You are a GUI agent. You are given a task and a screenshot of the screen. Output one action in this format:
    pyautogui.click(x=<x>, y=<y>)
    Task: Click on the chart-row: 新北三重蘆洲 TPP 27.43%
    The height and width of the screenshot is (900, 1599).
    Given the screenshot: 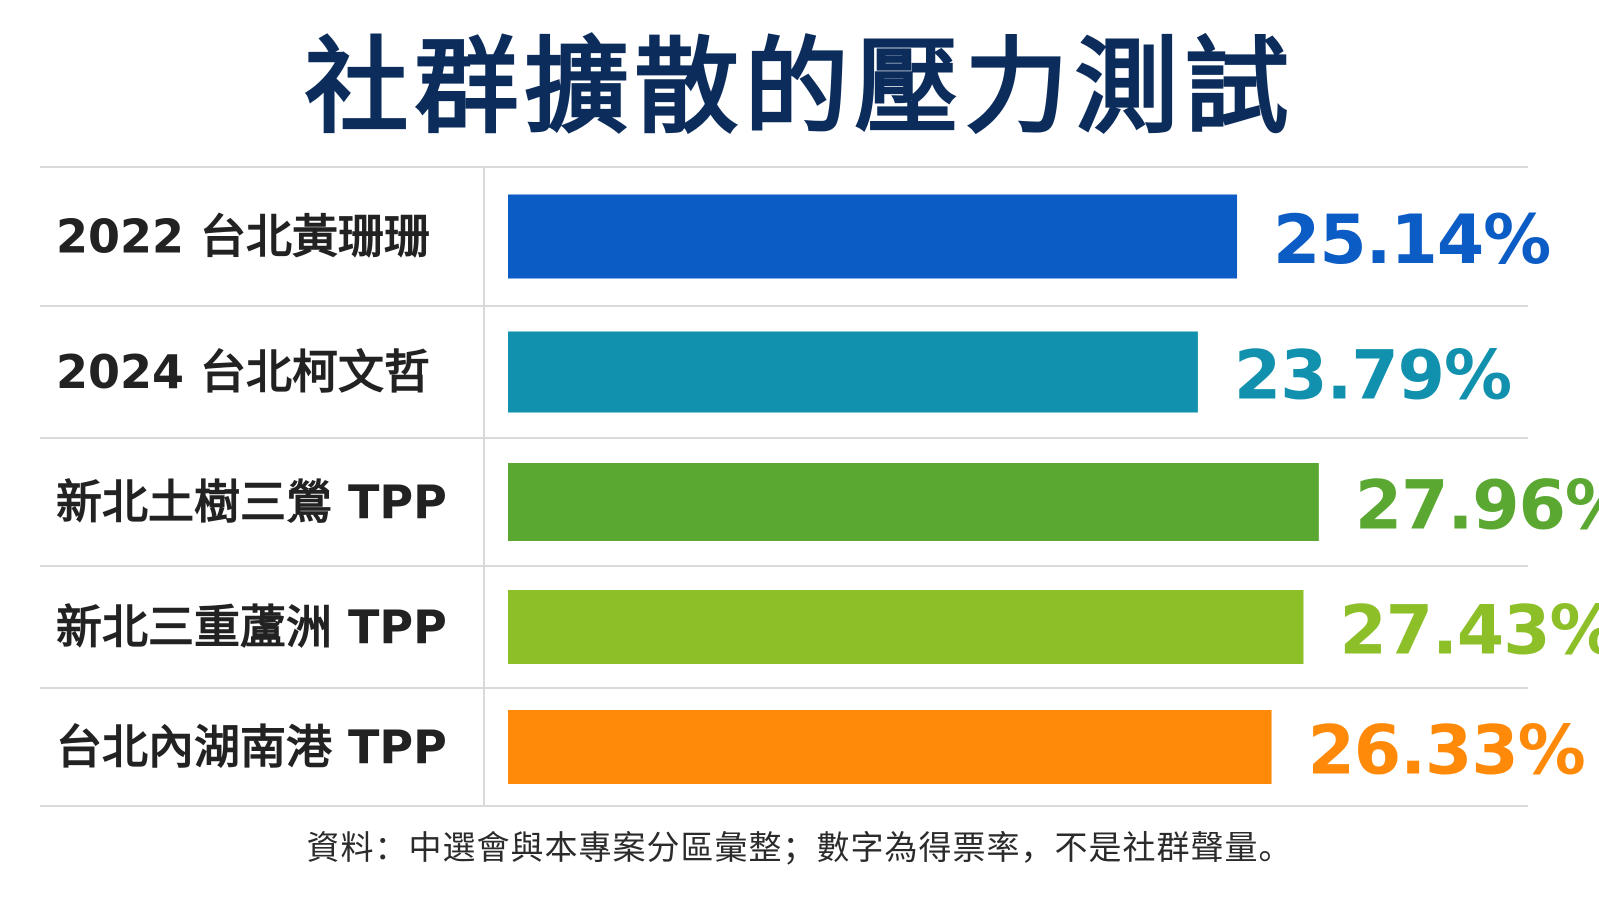 What is the action you would take?
    pyautogui.click(x=827, y=630)
    